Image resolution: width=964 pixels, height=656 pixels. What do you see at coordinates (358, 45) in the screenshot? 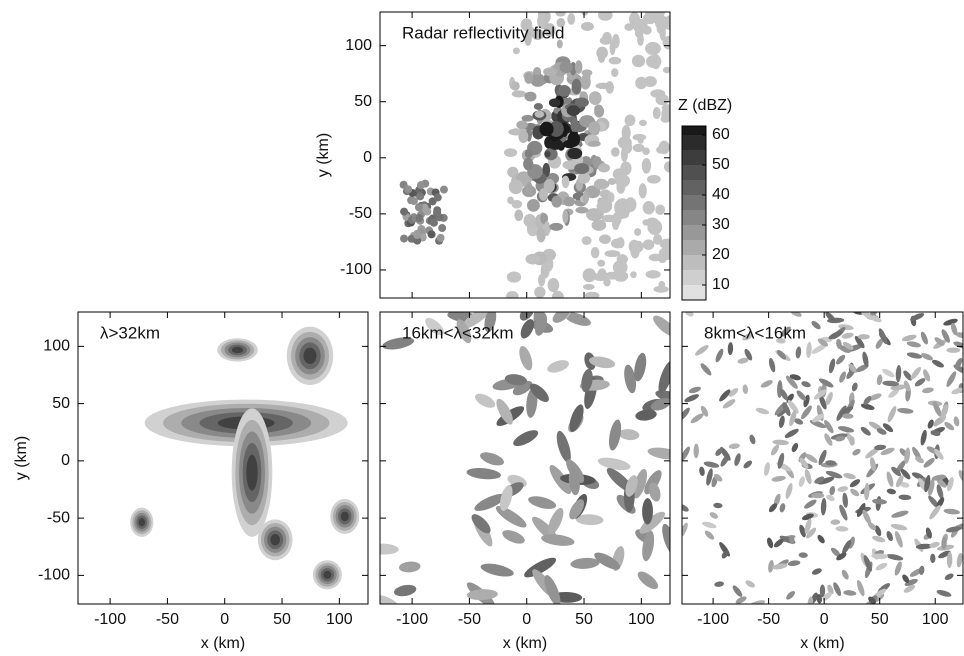
I see `y-tick-label: 100` at bounding box center [358, 45].